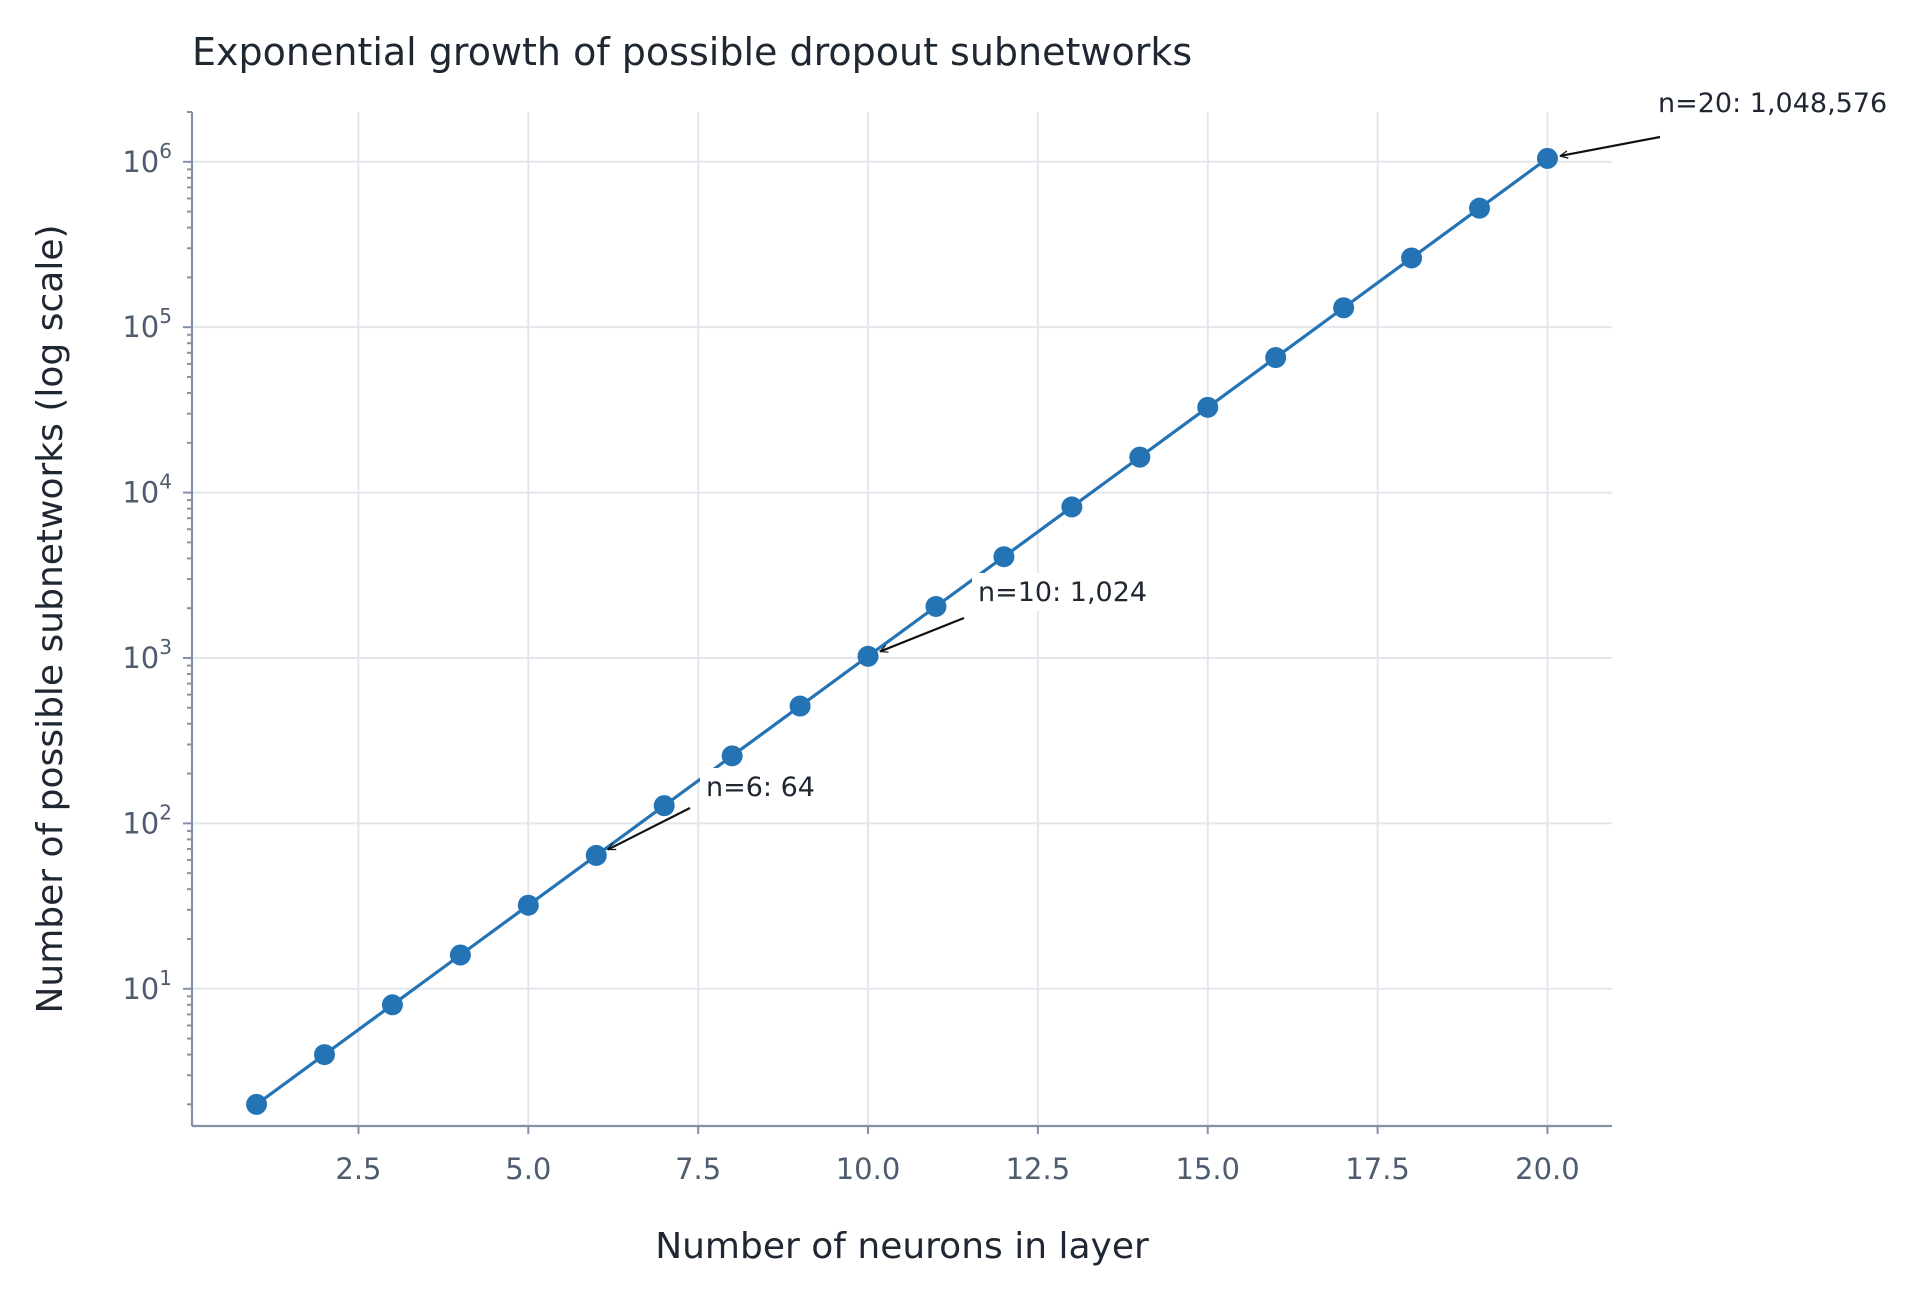  I want to click on x-tick-label: 5.0, so click(528, 1169).